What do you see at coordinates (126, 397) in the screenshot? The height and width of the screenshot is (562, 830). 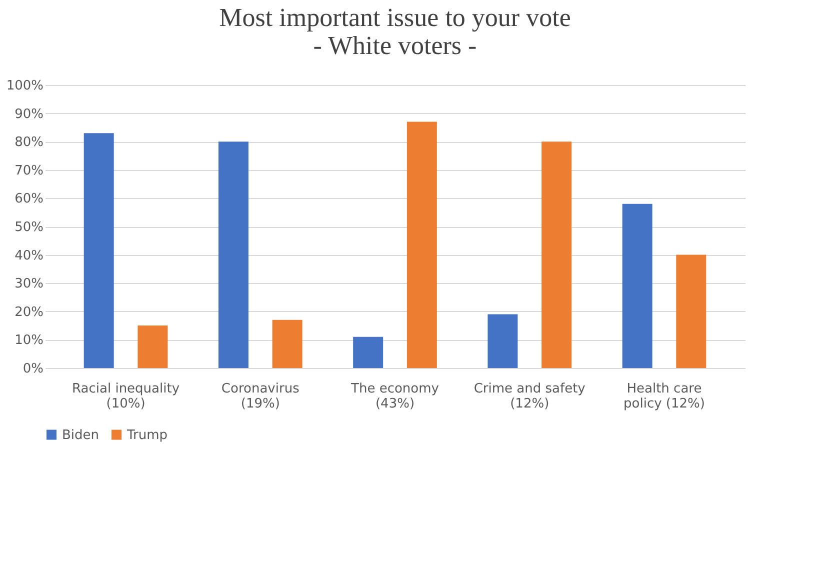 I see `x-tick-label: Racial inequality (10%)` at bounding box center [126, 397].